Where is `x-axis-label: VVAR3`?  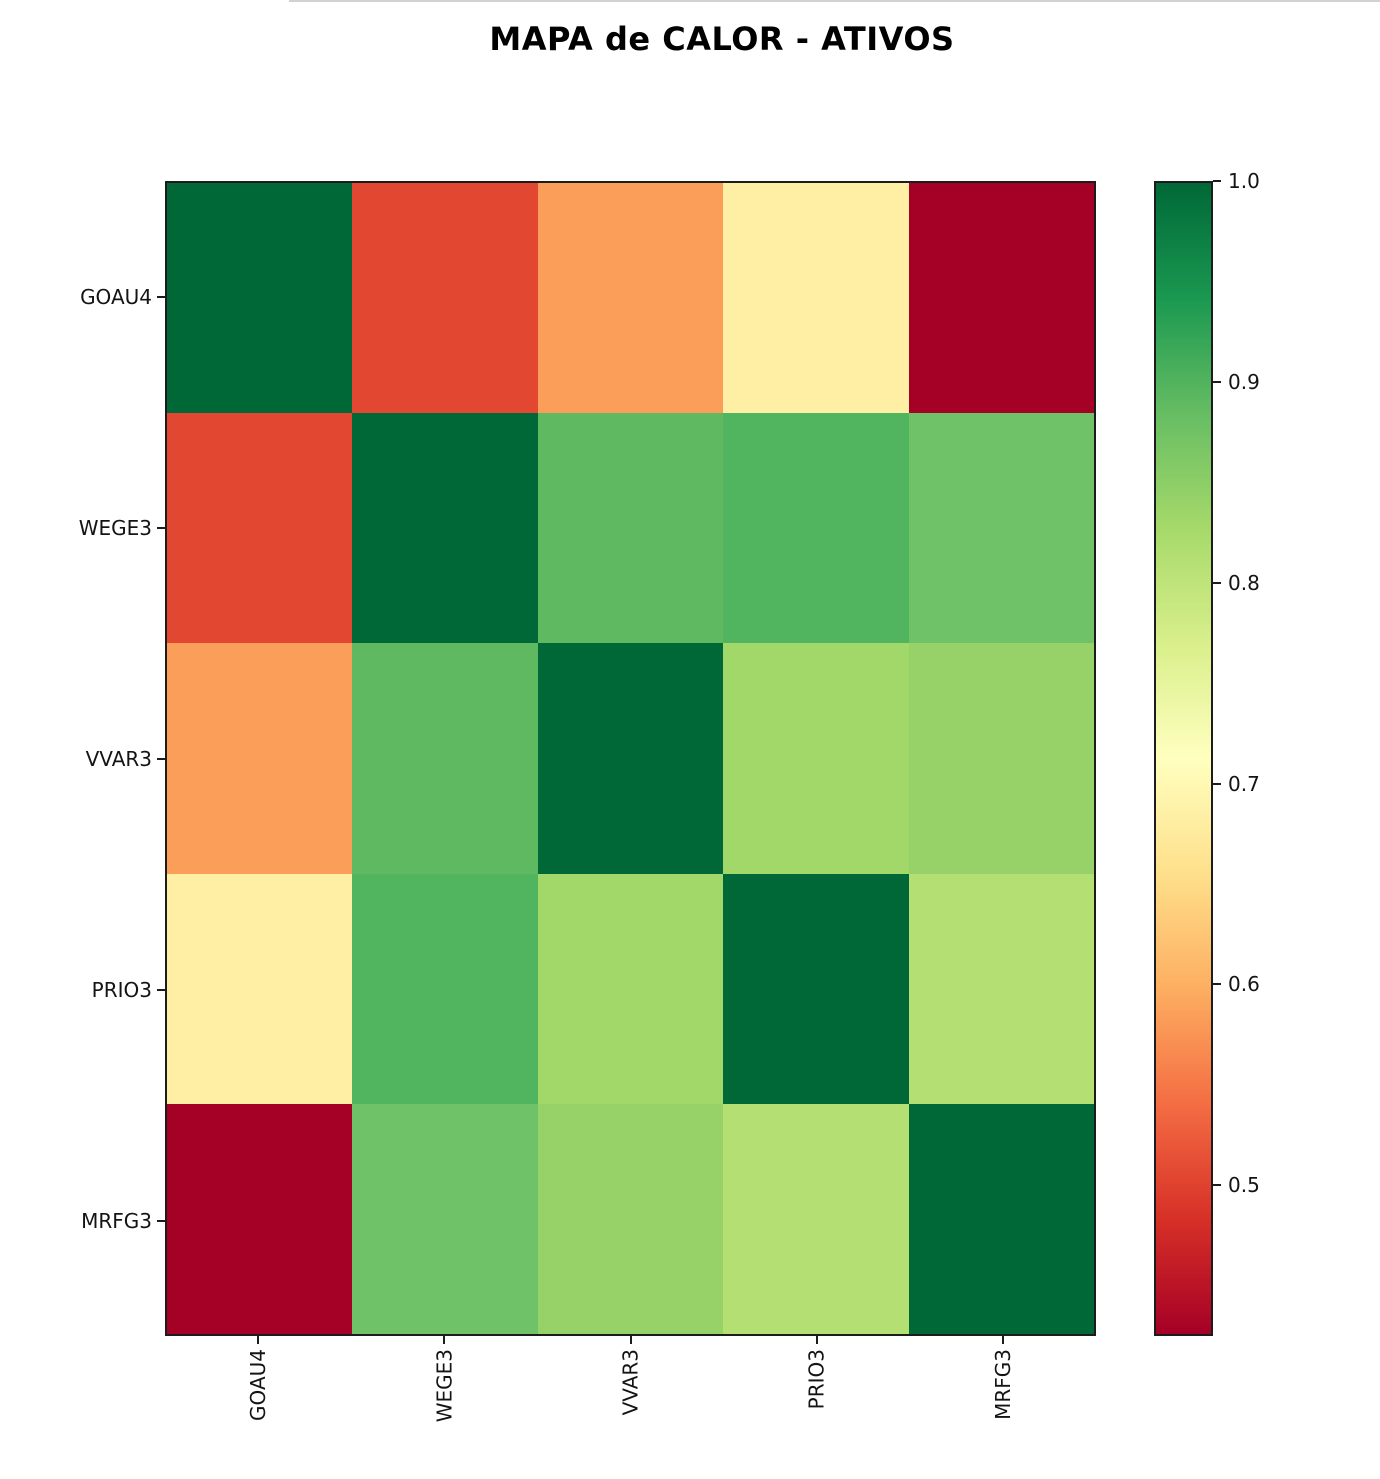 x-axis-label: VVAR3 is located at coordinates (630, 1382).